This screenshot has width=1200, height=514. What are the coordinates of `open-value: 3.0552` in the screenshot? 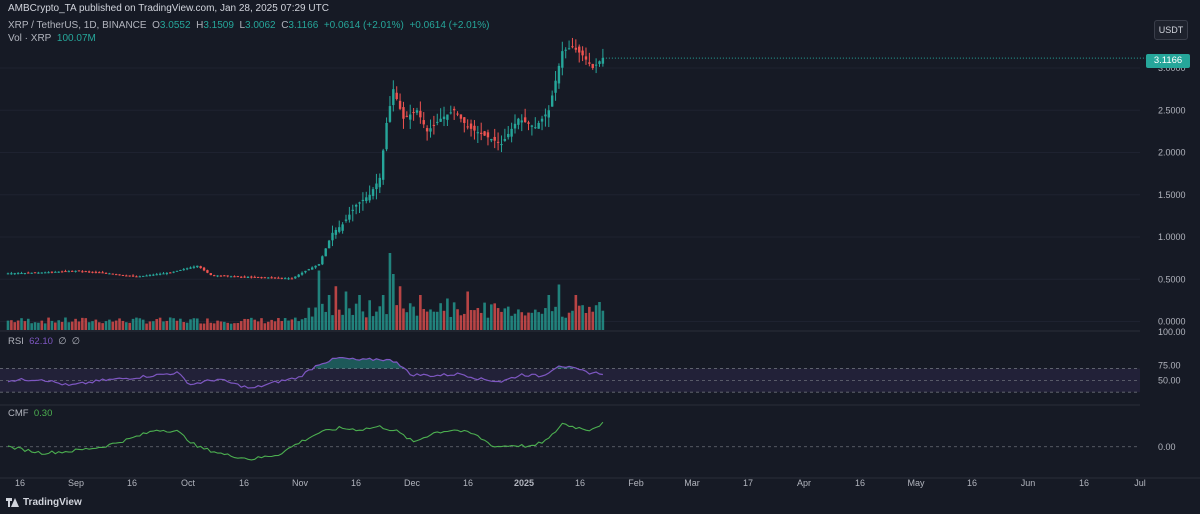 It's located at (175, 25).